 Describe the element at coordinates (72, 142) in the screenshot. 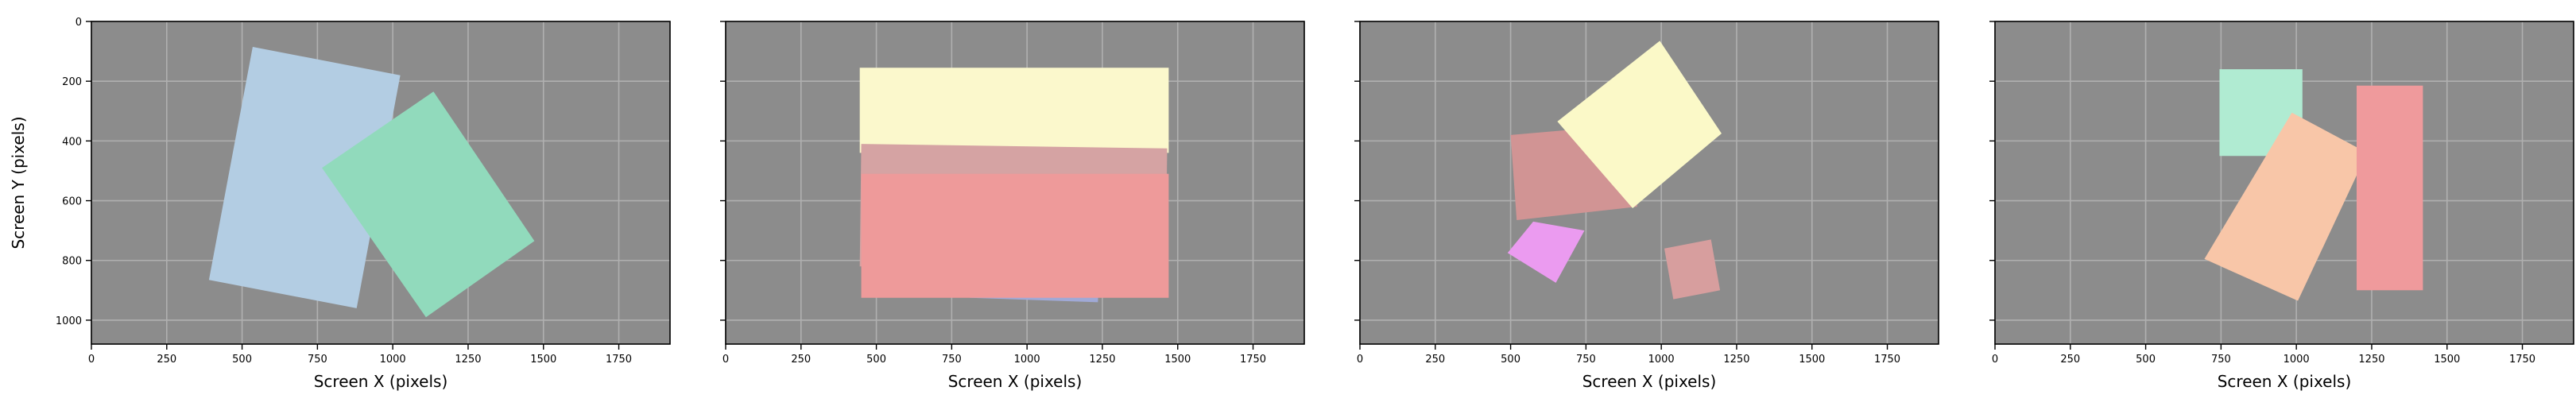

I see `y-tick-label: 400` at that location.